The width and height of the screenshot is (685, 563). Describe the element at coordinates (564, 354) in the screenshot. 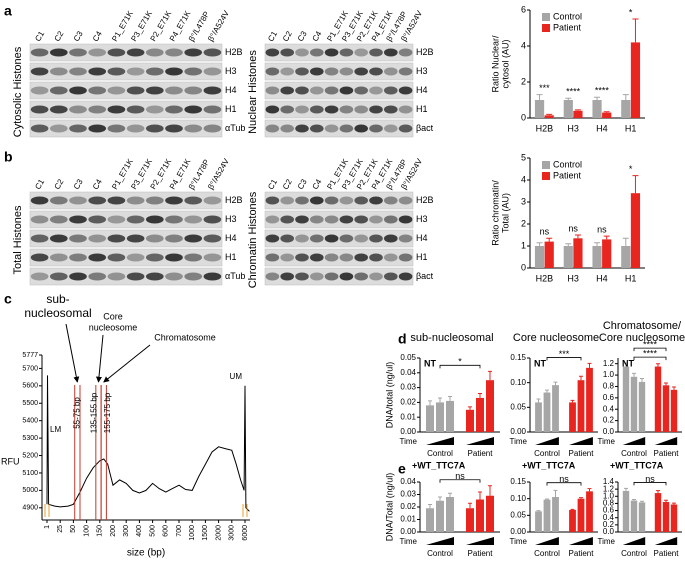

I see `significance: ***` at that location.